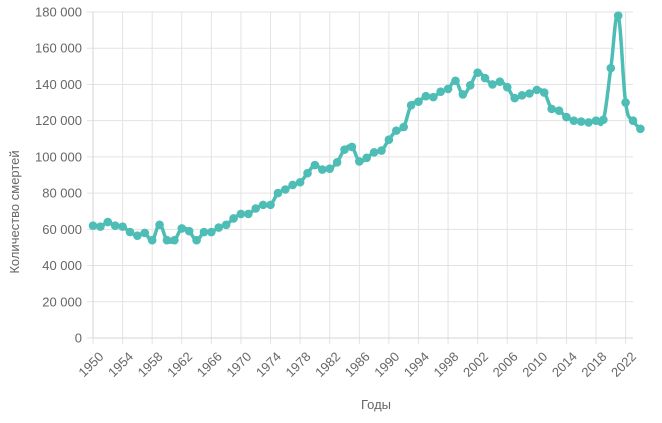 This screenshot has height=423, width=662. I want to click on x-tick-label: 1978, so click(298, 364).